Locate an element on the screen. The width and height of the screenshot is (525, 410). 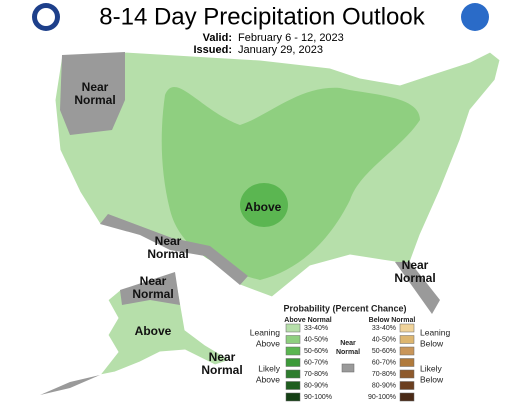
leaning-below: Leaning is located at coordinates (435, 332).